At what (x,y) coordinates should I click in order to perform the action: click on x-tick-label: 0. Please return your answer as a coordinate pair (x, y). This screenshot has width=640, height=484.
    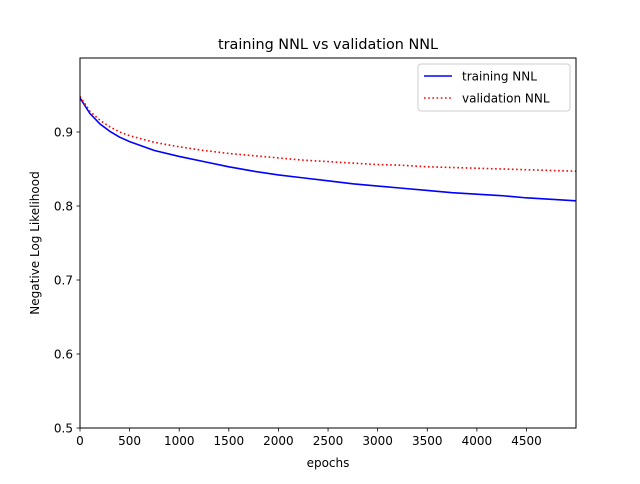
    Looking at the image, I should click on (80, 441).